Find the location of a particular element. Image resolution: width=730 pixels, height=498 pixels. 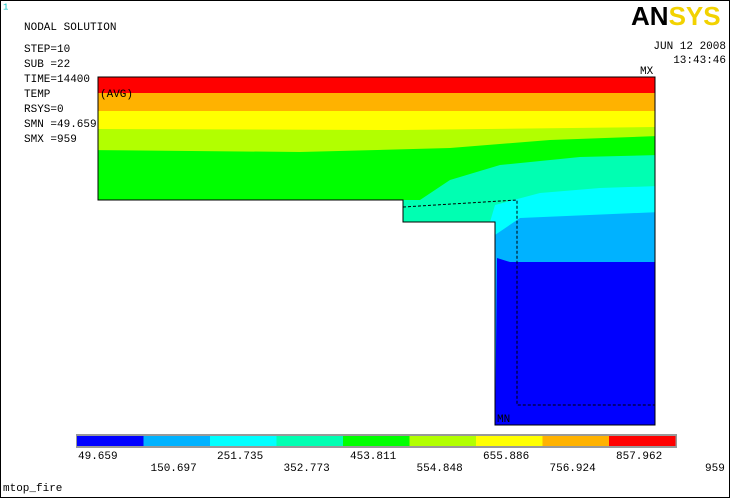

legend-label: 352.773 is located at coordinates (307, 469).